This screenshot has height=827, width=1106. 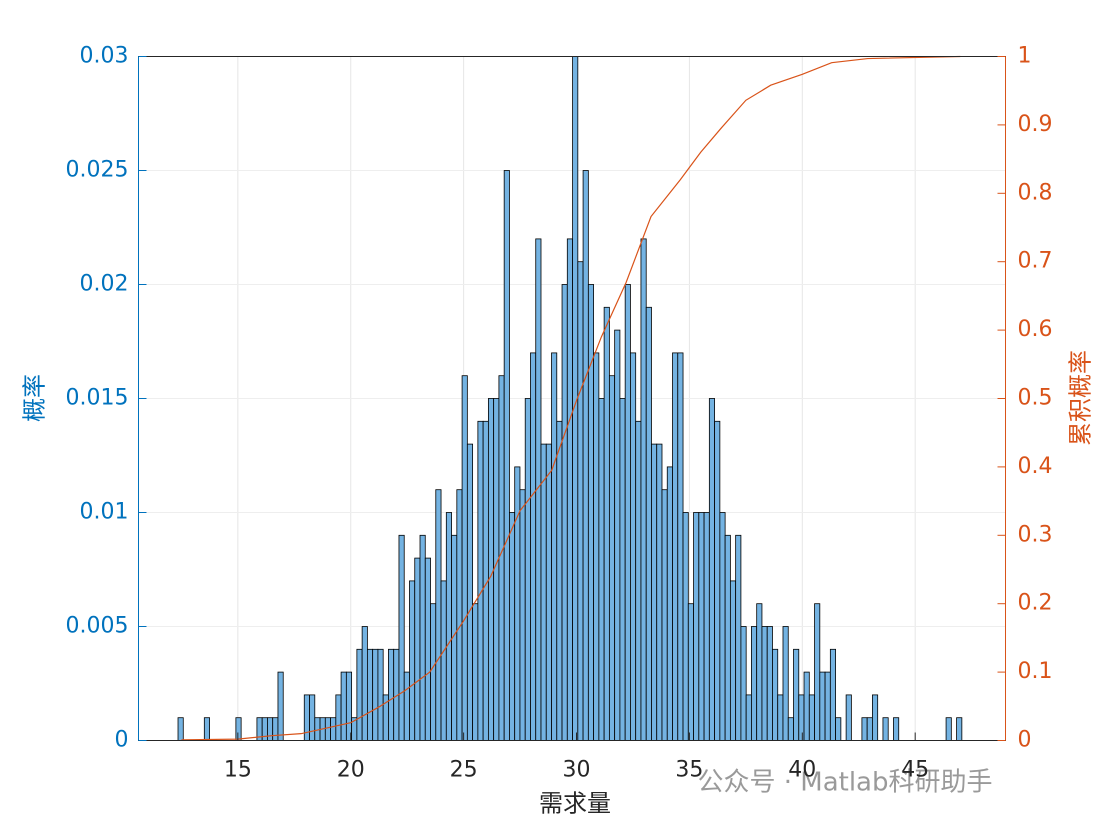 What do you see at coordinates (97, 626) in the screenshot?
I see `y-tick-label: 0.005` at bounding box center [97, 626].